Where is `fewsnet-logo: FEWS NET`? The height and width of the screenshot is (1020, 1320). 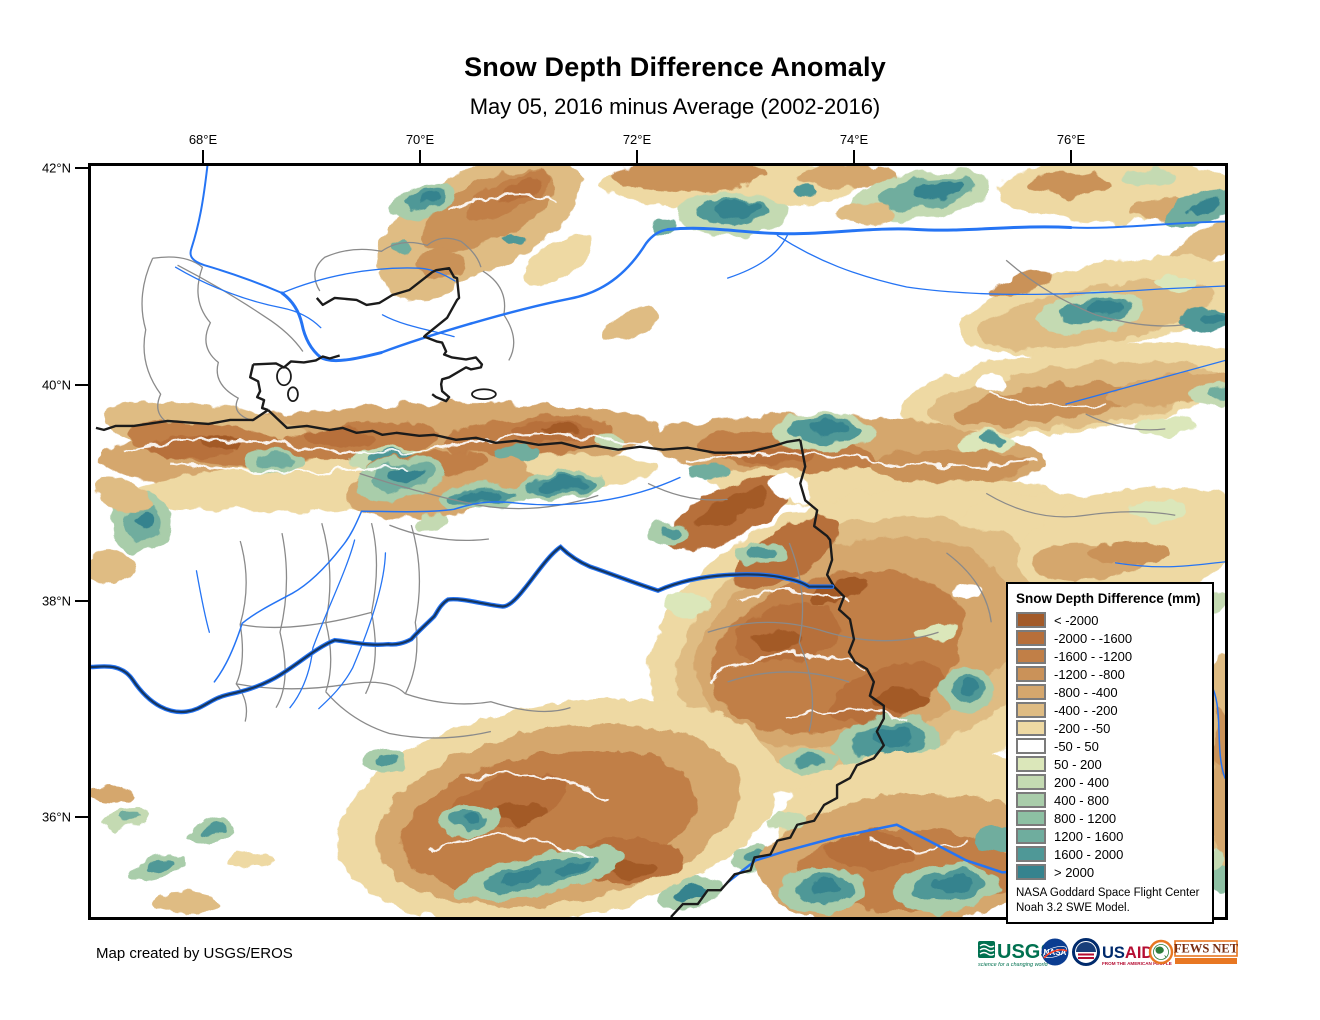
fewsnet-logo: FEWS NET is located at coordinates (1193, 952).